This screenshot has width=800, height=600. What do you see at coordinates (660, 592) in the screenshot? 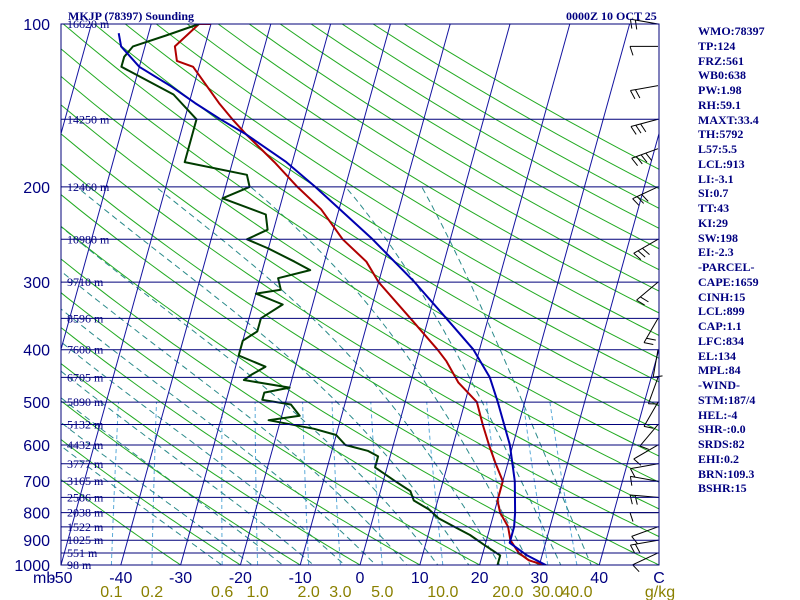
I see `mixing-ratio-unit-label: g/kg` at bounding box center [660, 592].